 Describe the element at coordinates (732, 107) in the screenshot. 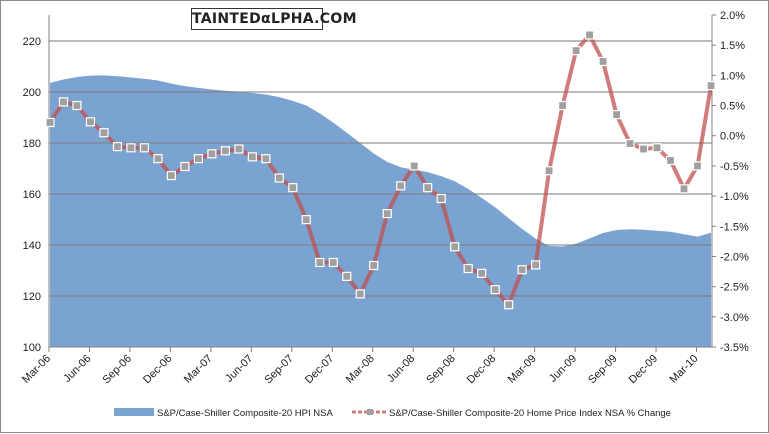

I see `right-axis-tick-label: 0.5%` at that location.